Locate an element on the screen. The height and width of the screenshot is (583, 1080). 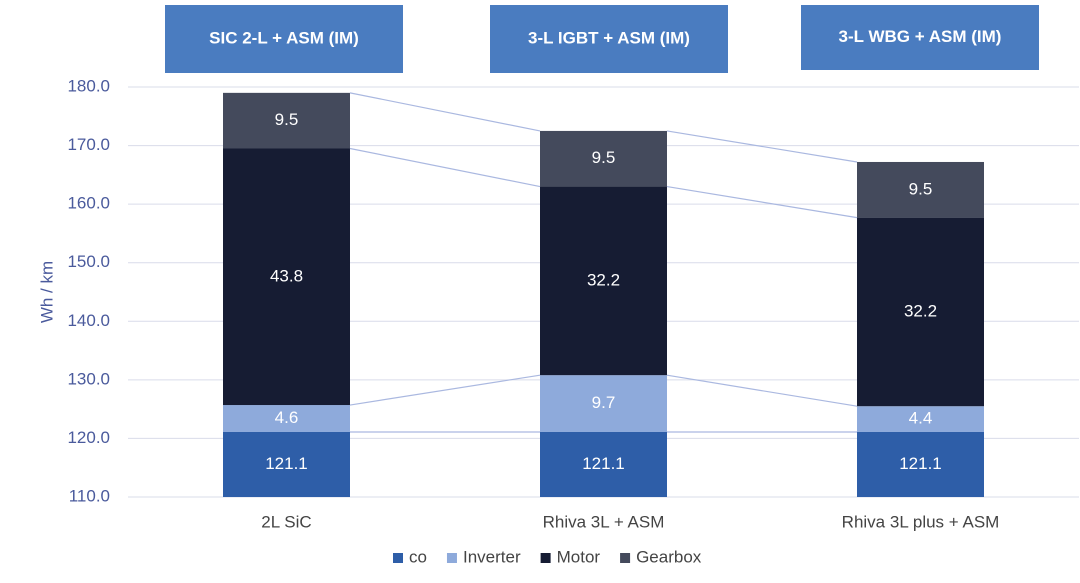
y-tick-label: 130.0 is located at coordinates (88, 378).